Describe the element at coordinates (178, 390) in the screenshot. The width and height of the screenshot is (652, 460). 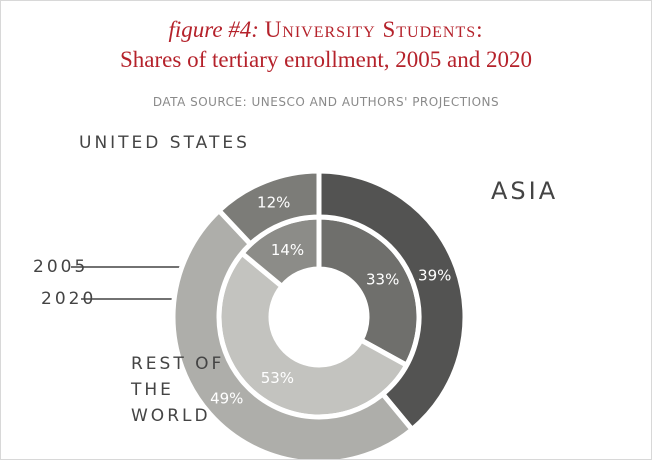
I see `category-label: REST OF THE WORLD` at that location.